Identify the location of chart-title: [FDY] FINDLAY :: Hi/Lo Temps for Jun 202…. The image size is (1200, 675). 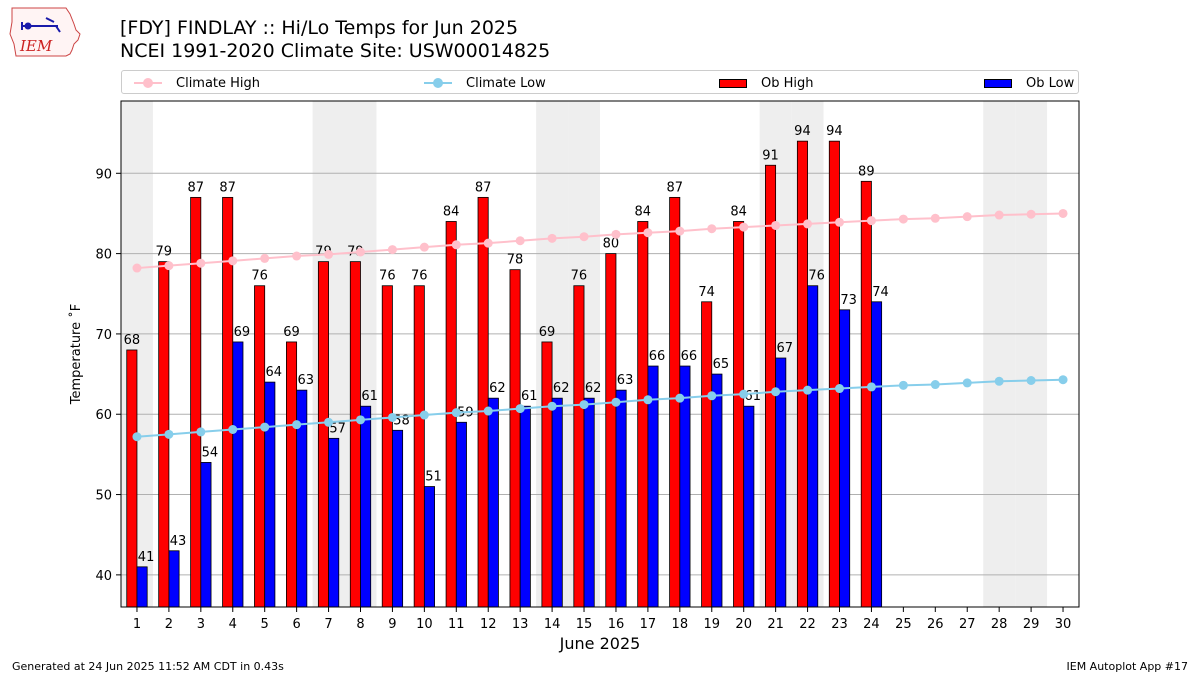
(319, 28).